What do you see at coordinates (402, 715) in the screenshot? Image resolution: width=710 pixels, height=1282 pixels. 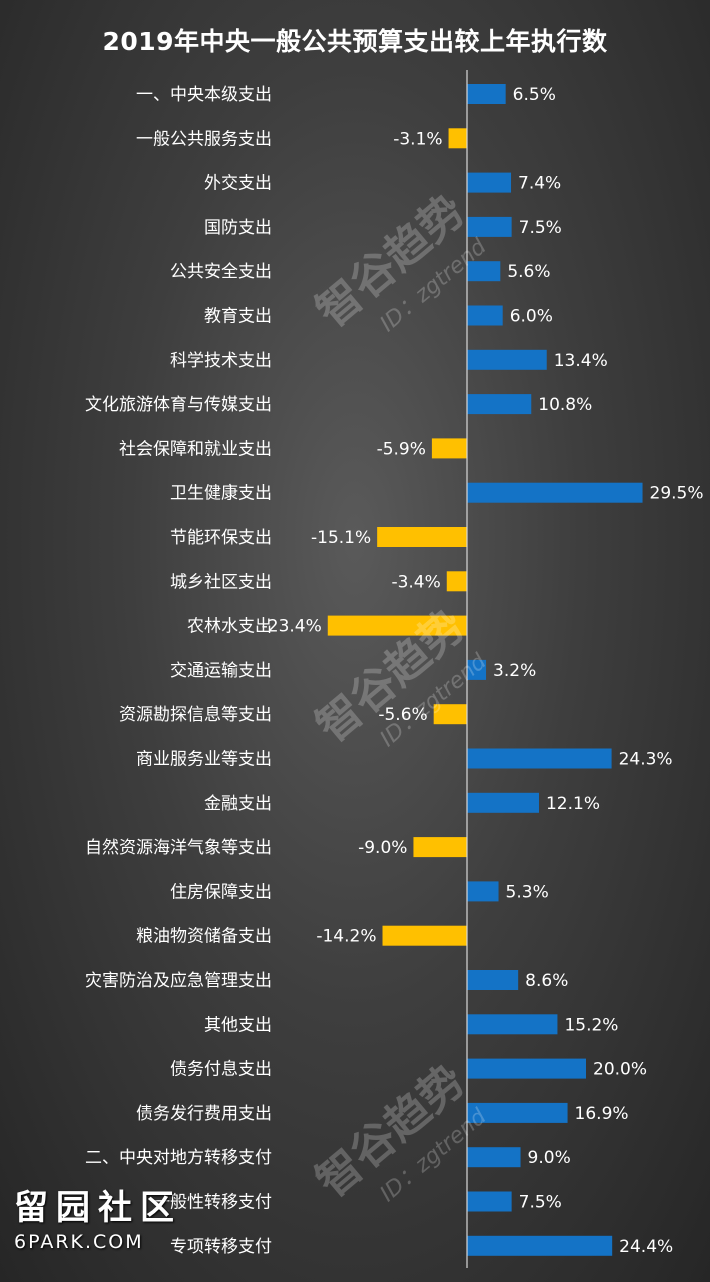 I see `value-label: -5.6%` at bounding box center [402, 715].